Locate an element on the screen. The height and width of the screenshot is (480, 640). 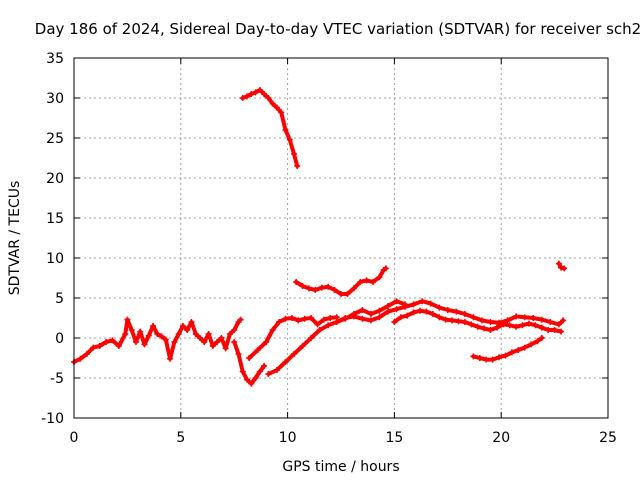
y-tick-label: 25 is located at coordinates (55, 139).